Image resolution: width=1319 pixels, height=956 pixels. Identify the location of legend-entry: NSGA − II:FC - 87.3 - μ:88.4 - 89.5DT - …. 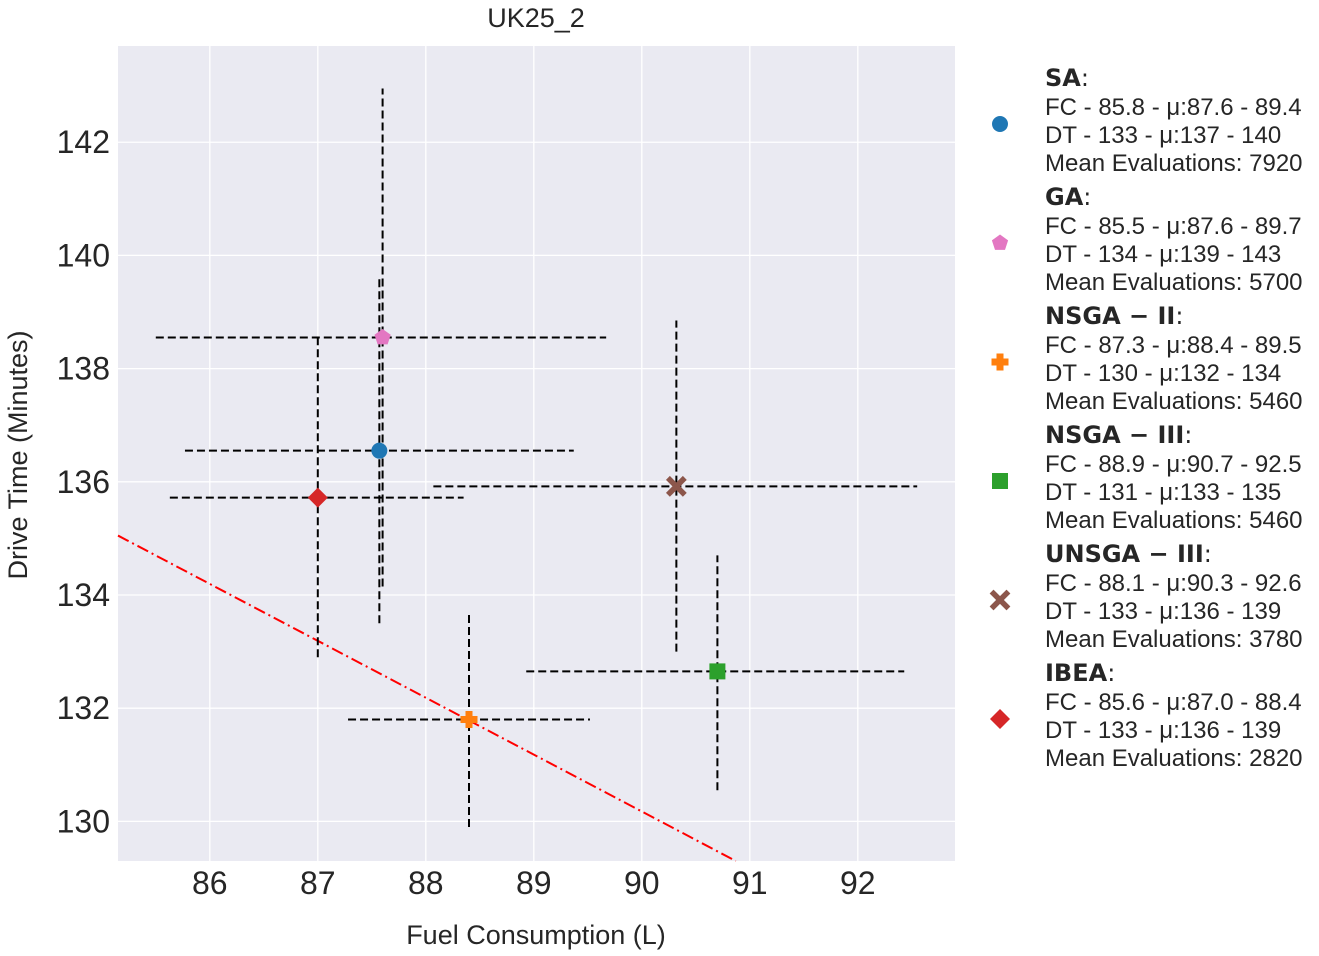
(1147, 358).